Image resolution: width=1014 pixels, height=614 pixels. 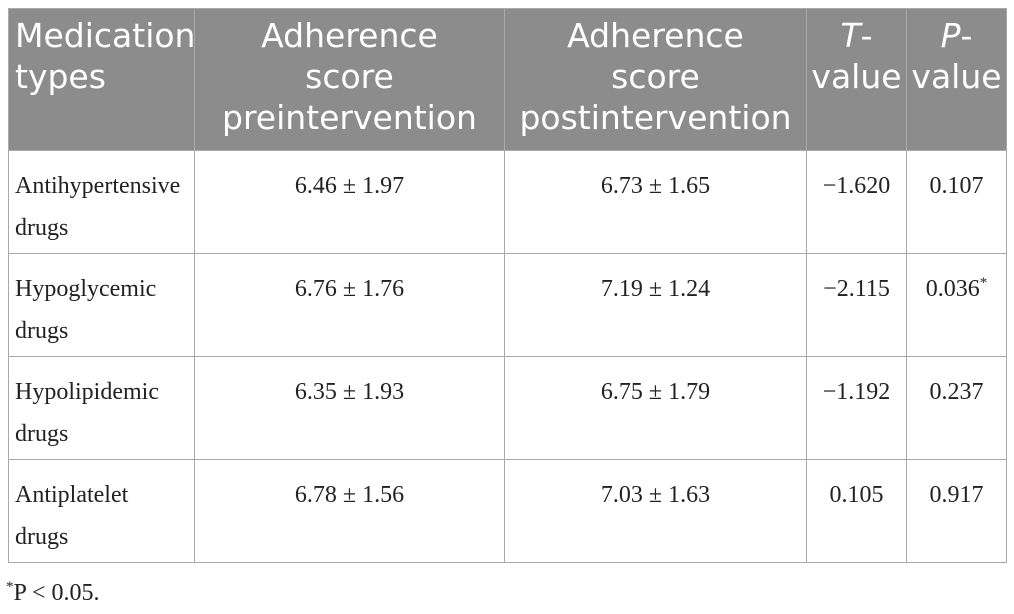 What do you see at coordinates (866, 35) in the screenshot?
I see `header-t-value-dash: -` at bounding box center [866, 35].